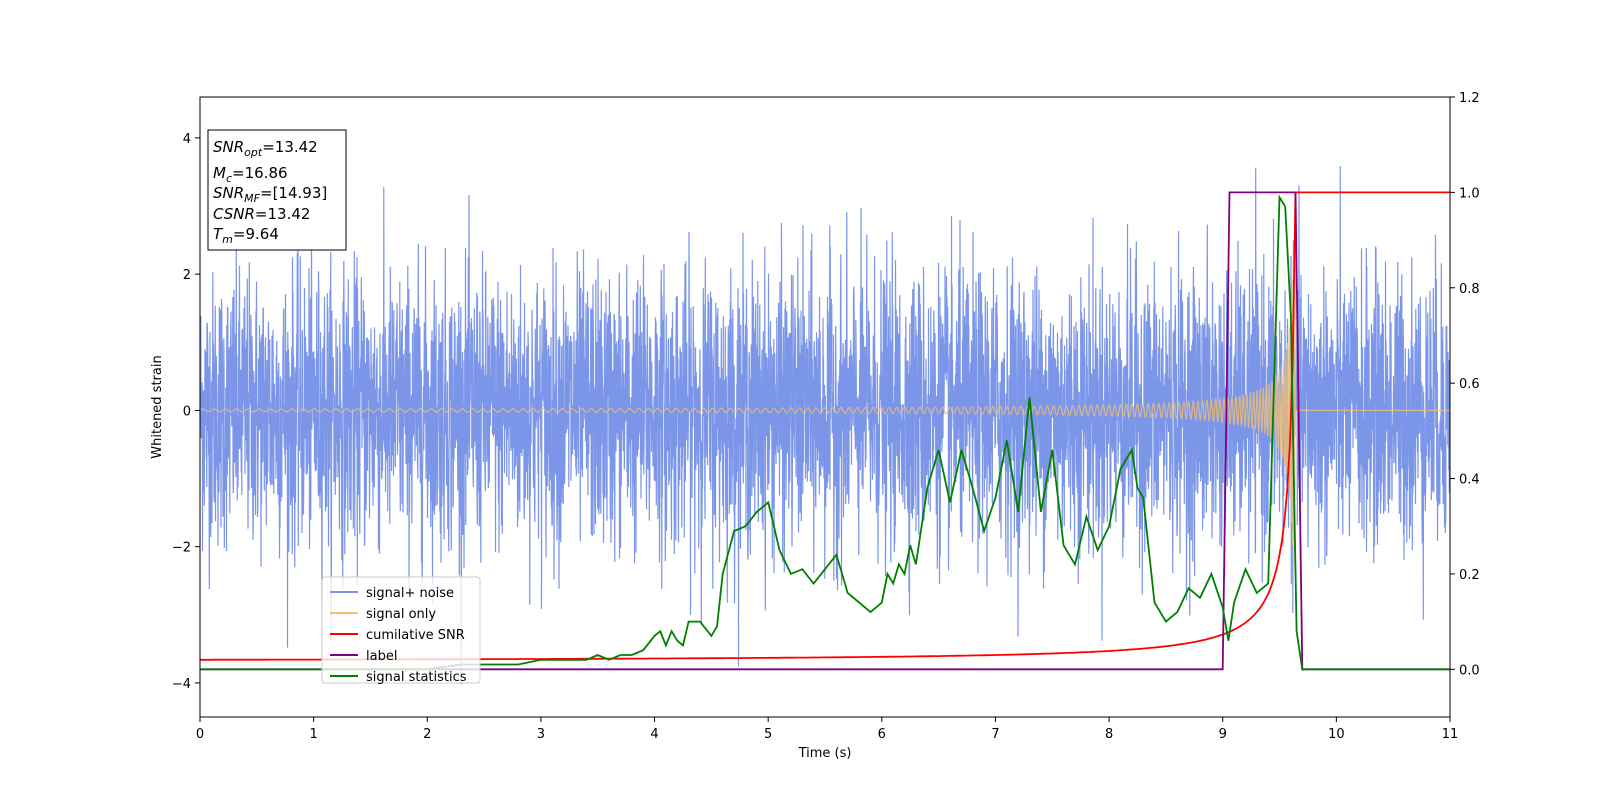 Image resolution: width=1600 pixels, height=800 pixels. I want to click on x-tick-label: 11, so click(1450, 734).